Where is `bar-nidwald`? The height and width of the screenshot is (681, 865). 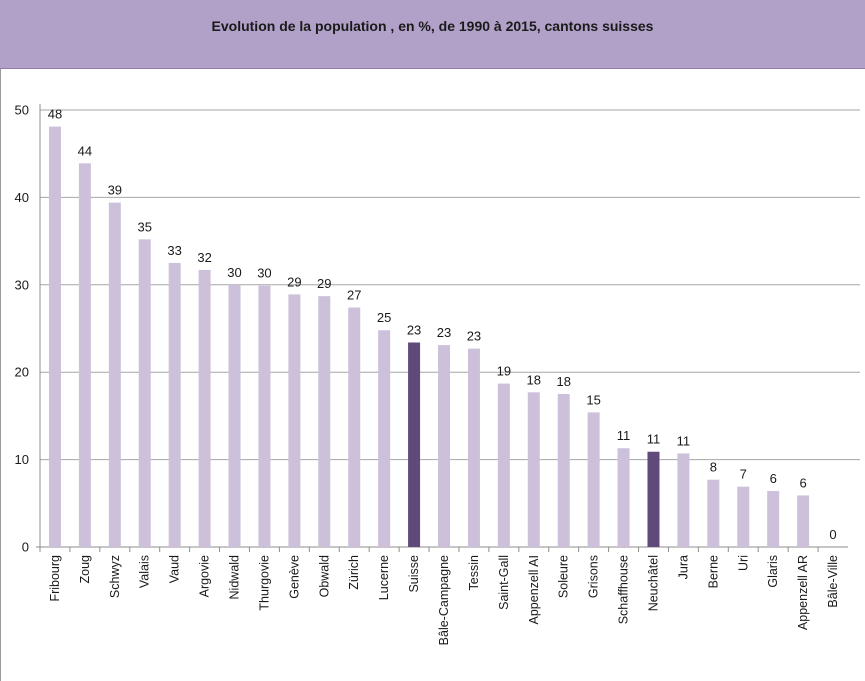
bar-nidwald is located at coordinates (234, 415).